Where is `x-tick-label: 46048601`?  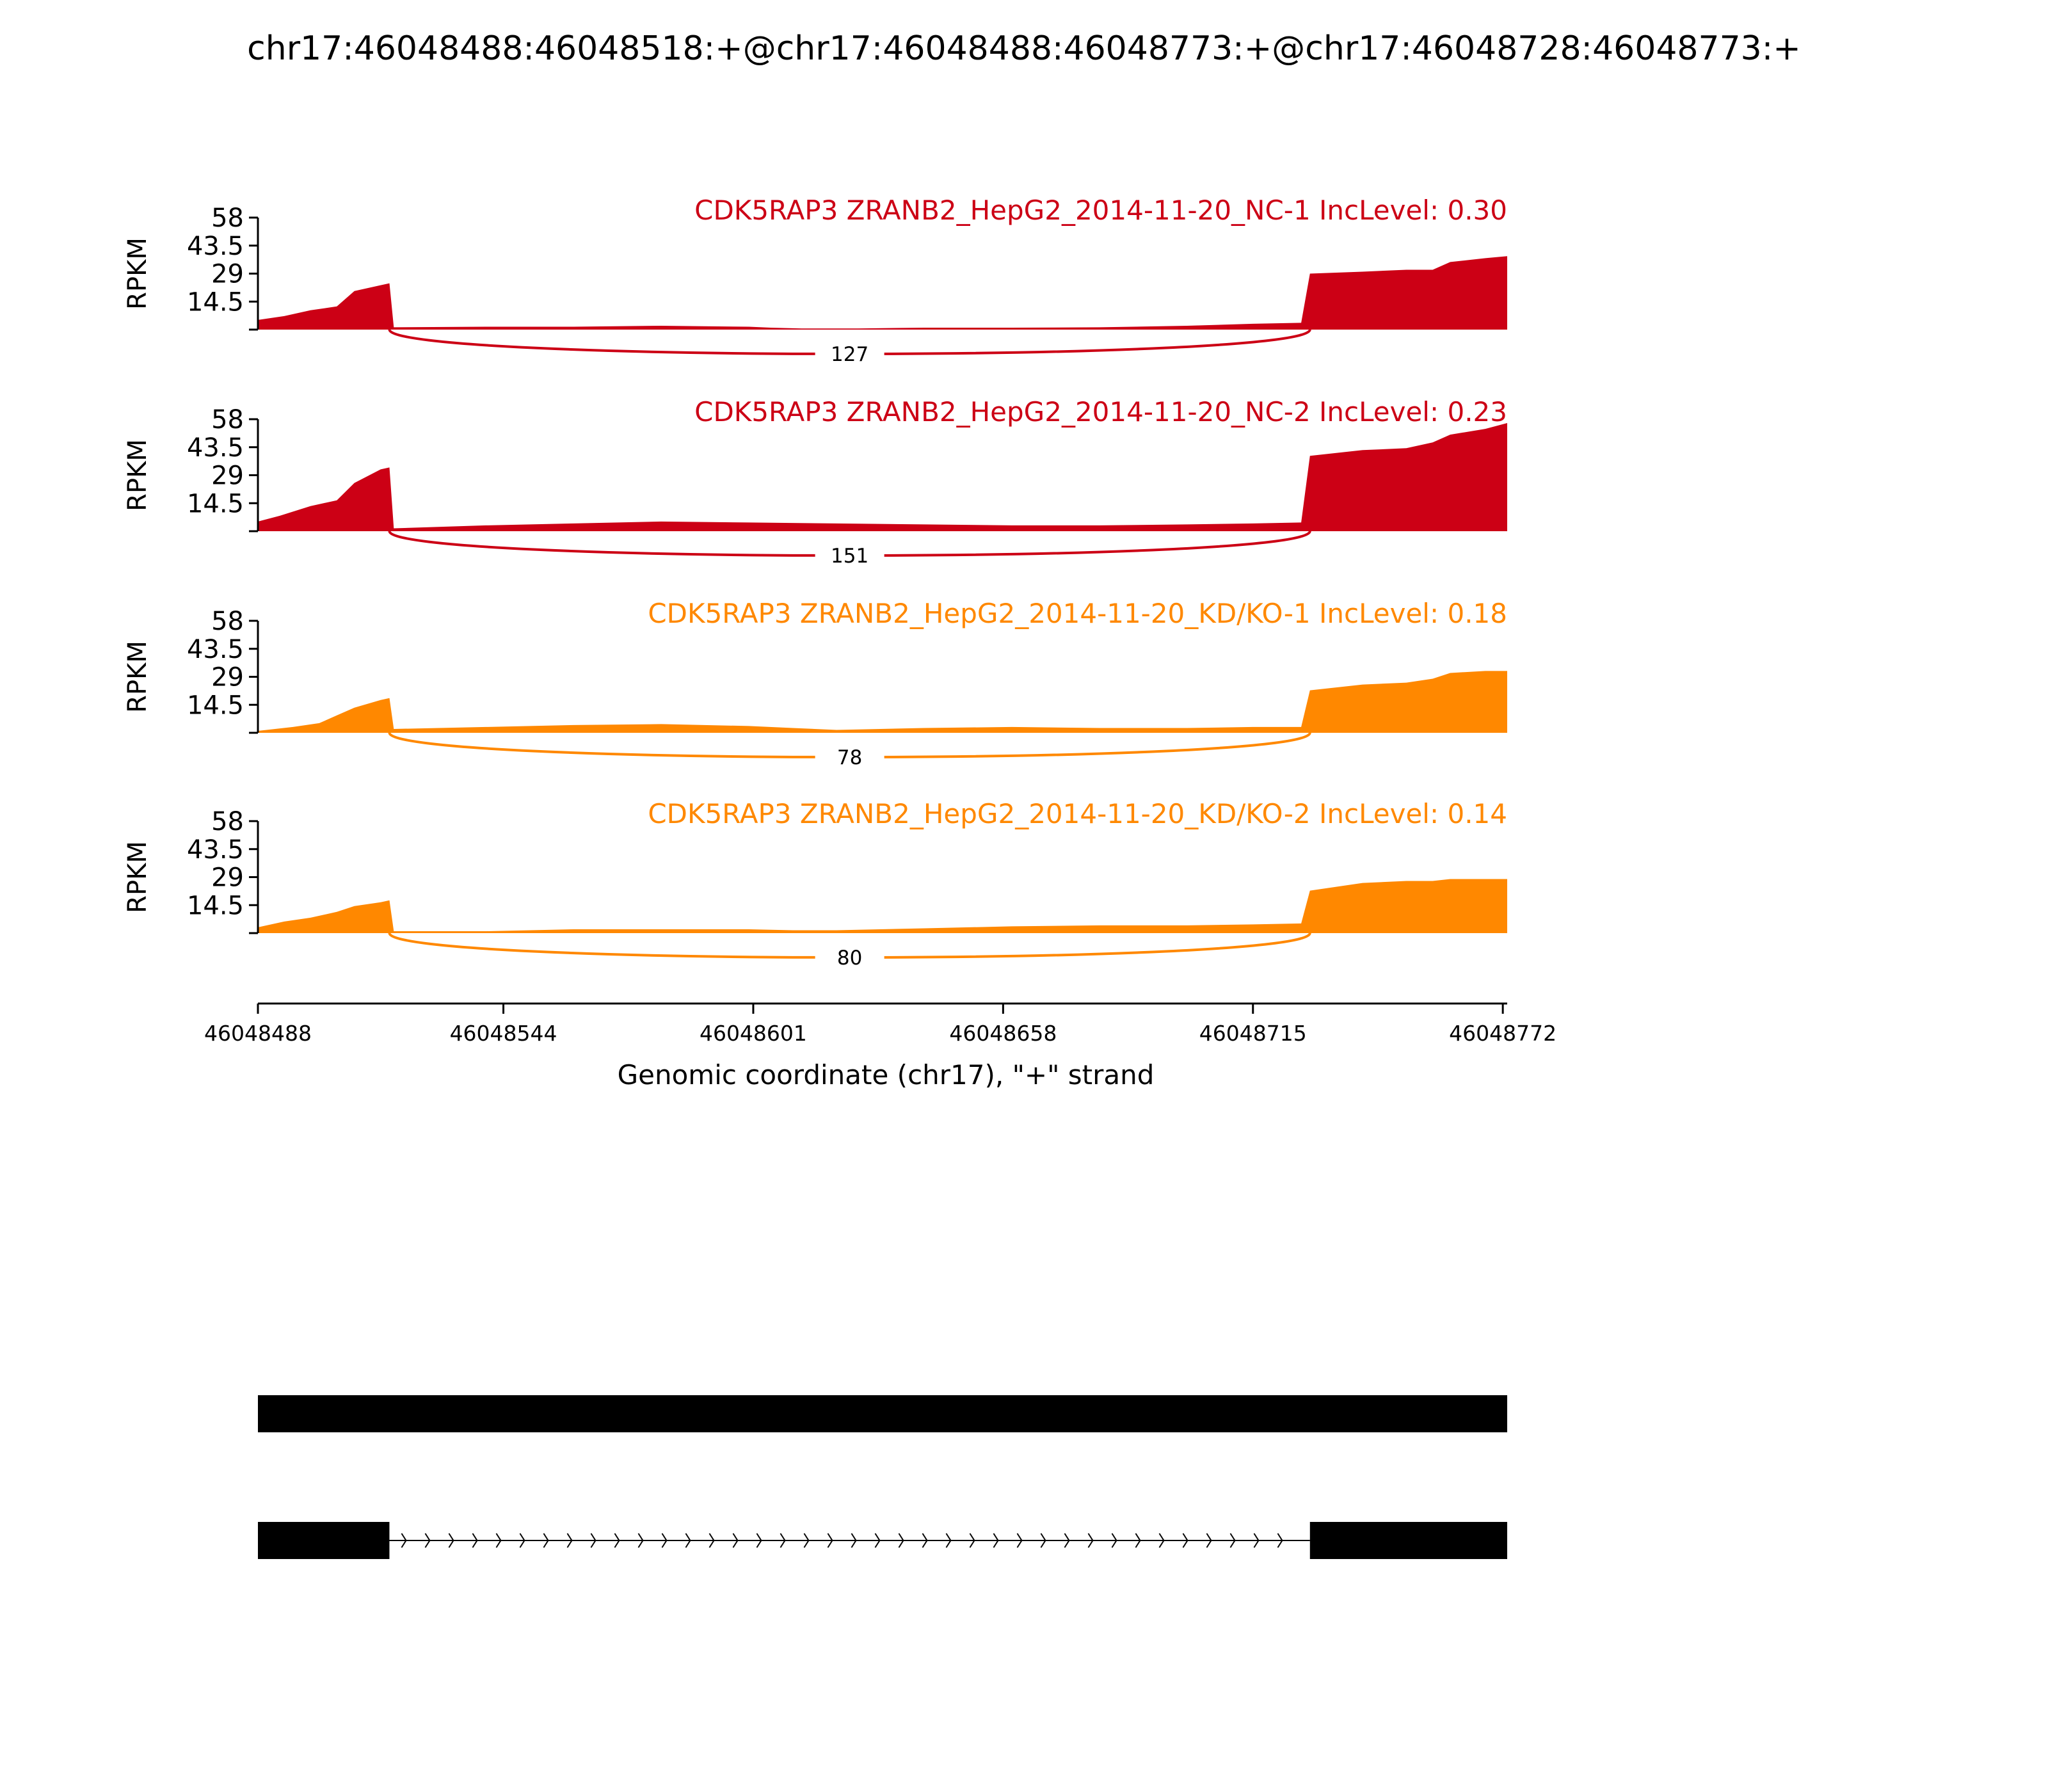 x-tick-label: 46048601 is located at coordinates (753, 1033).